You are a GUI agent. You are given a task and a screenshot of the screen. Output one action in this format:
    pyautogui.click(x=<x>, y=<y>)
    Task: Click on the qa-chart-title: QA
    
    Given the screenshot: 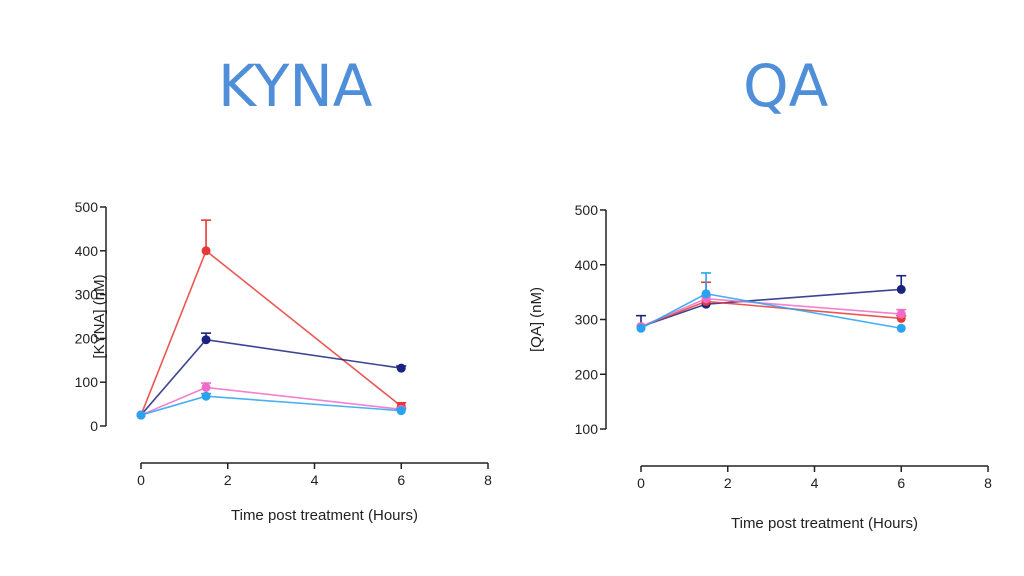 What is the action you would take?
    pyautogui.click(x=786, y=86)
    